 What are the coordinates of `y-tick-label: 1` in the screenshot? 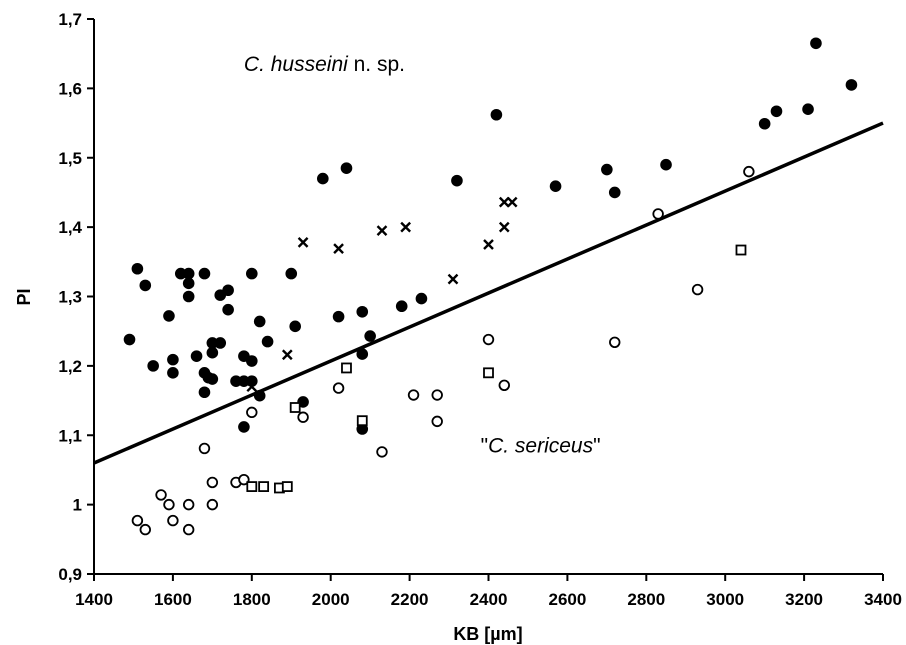 It's located at (77, 505).